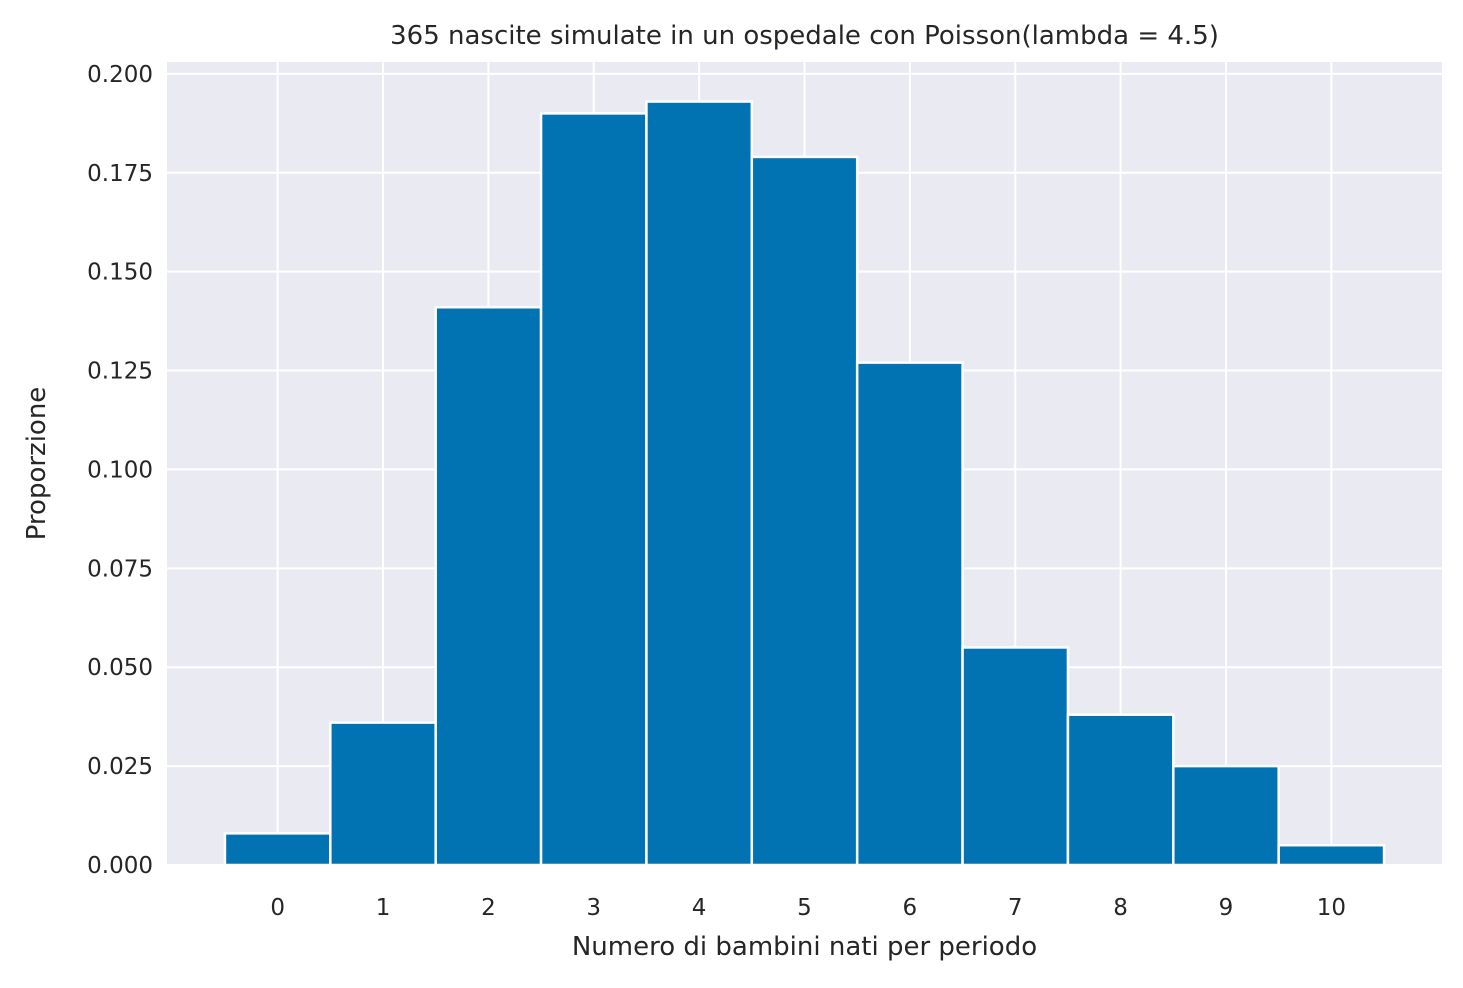  Describe the element at coordinates (120, 75) in the screenshot. I see `y-tick-label: 0.200` at that location.